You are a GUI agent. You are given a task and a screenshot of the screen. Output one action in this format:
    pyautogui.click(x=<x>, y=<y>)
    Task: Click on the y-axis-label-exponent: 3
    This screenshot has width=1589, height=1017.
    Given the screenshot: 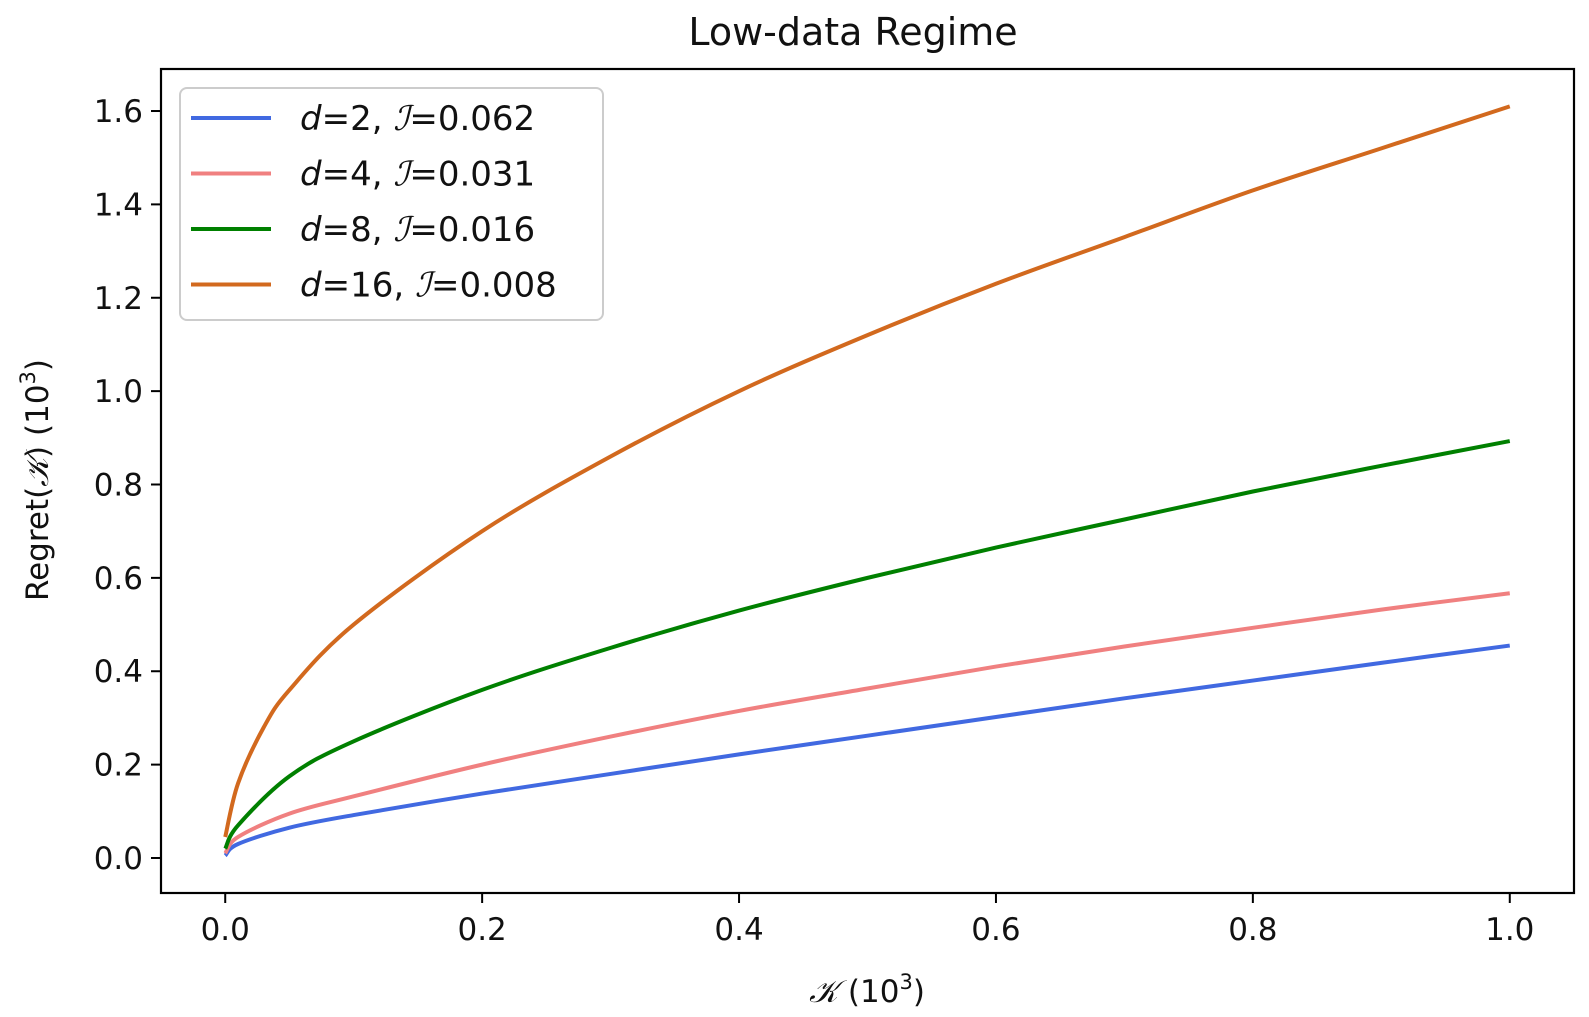 What is the action you would take?
    pyautogui.click(x=28, y=377)
    